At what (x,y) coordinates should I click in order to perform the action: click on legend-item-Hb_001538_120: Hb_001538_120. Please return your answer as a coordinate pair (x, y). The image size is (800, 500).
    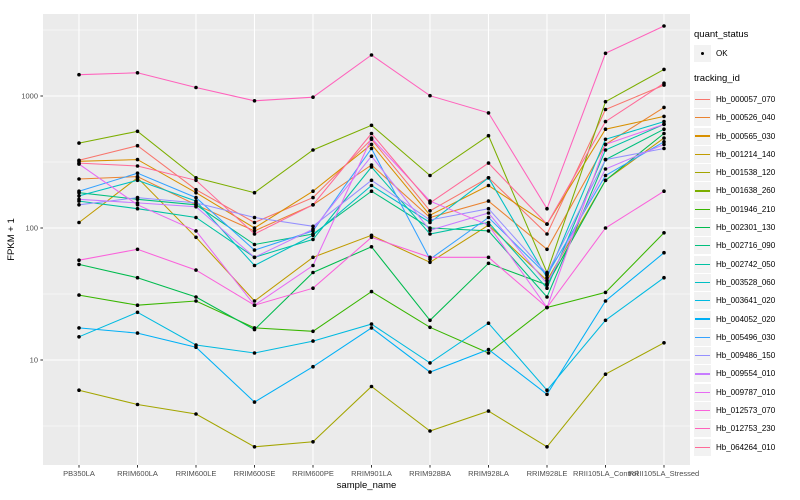
    Looking at the image, I should click on (734, 173).